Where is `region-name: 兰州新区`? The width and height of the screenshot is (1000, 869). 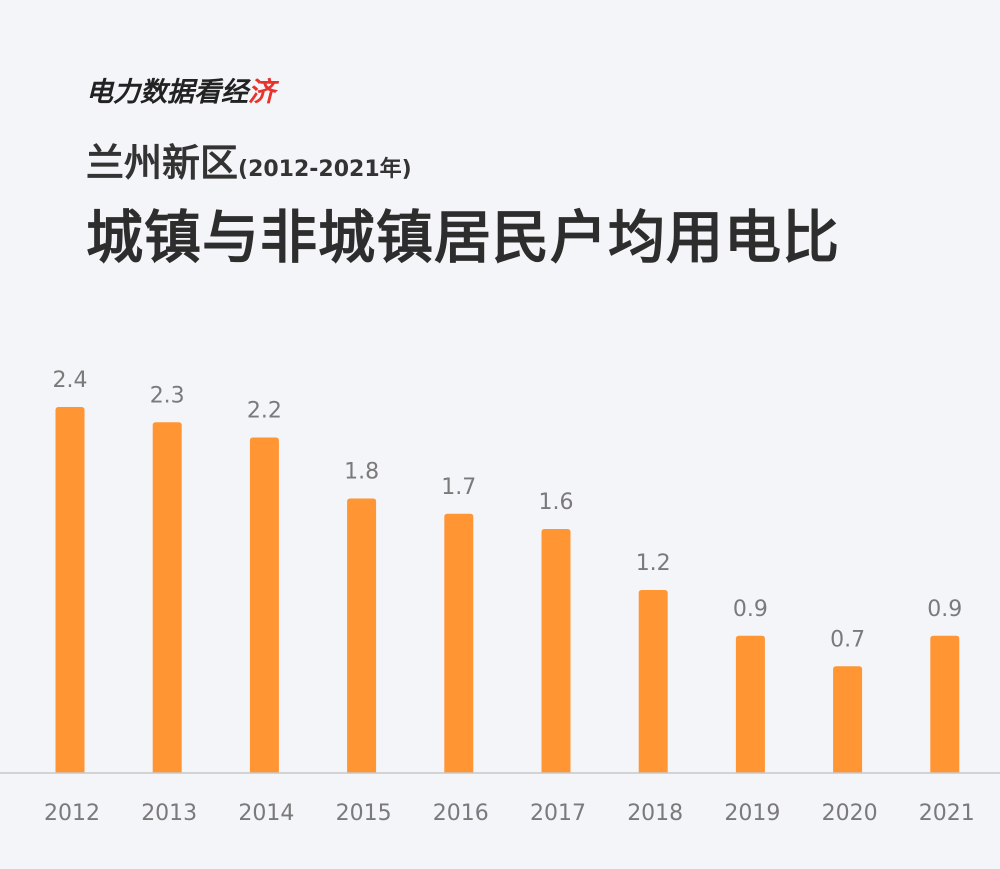
region-name: 兰州新区 is located at coordinates (162, 163).